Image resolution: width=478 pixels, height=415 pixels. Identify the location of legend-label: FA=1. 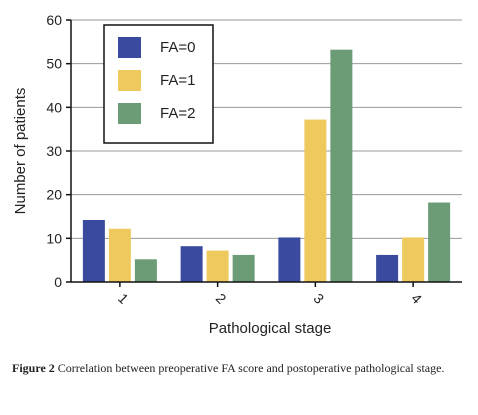
(177, 80).